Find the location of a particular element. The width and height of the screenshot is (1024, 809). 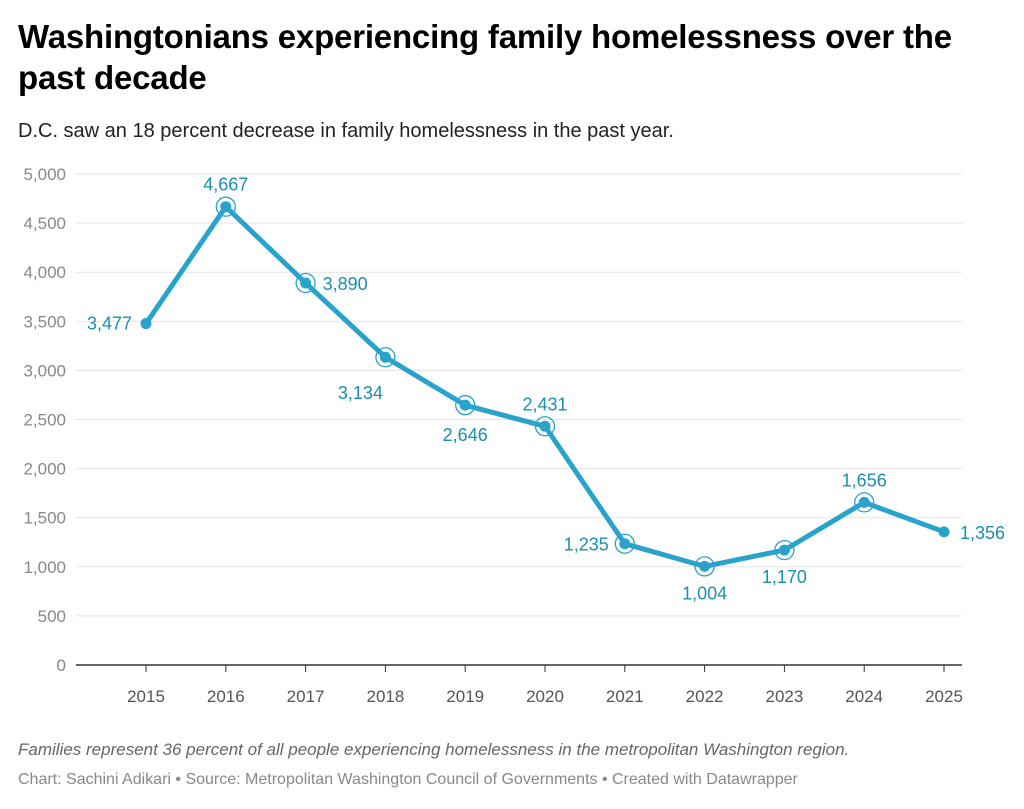

data-label: 1,170 is located at coordinates (784, 577).